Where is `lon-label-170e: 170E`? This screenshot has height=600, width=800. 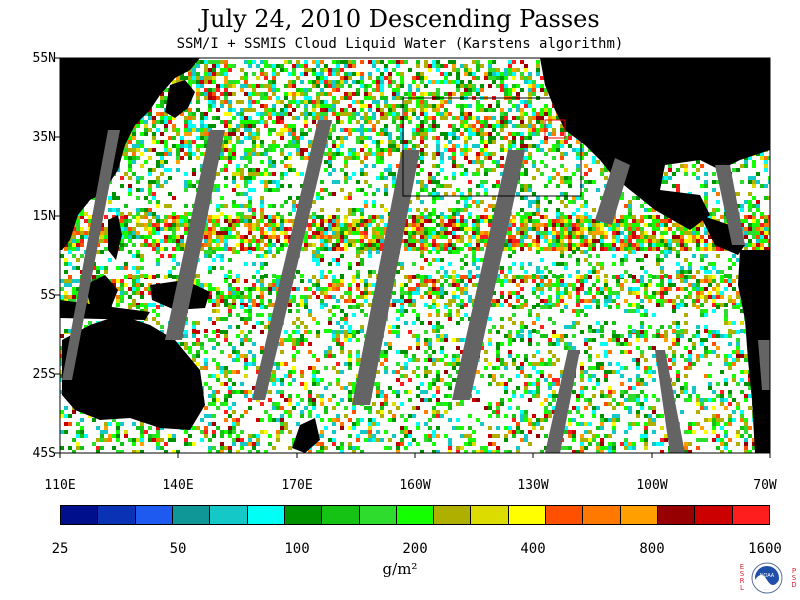 lon-label-170e: 170E is located at coordinates (297, 485).